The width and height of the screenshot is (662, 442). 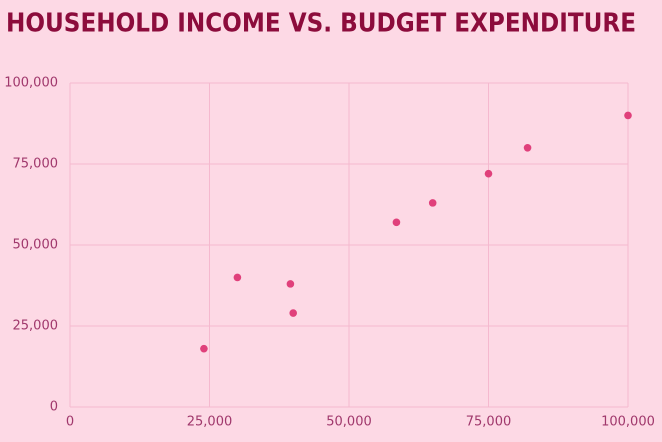 What do you see at coordinates (70, 422) in the screenshot?
I see `x-tick-label: 0` at bounding box center [70, 422].